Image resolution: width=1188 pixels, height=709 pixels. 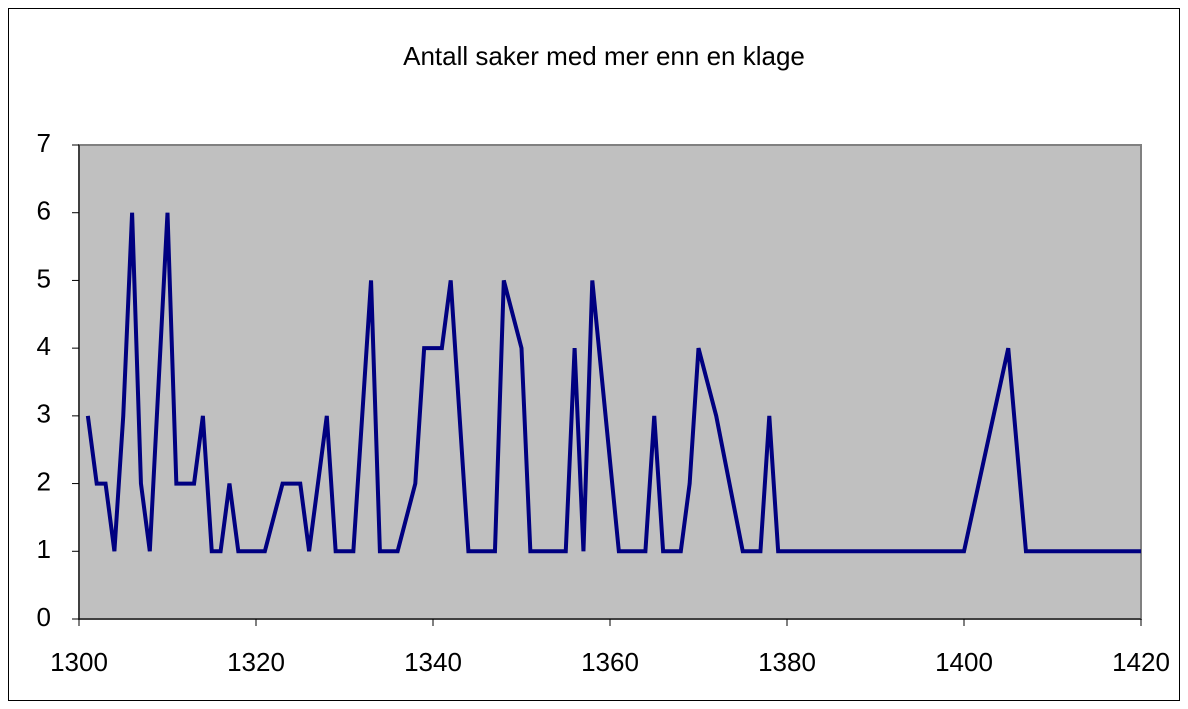 I want to click on y-tick-label: 2, so click(x=44, y=481).